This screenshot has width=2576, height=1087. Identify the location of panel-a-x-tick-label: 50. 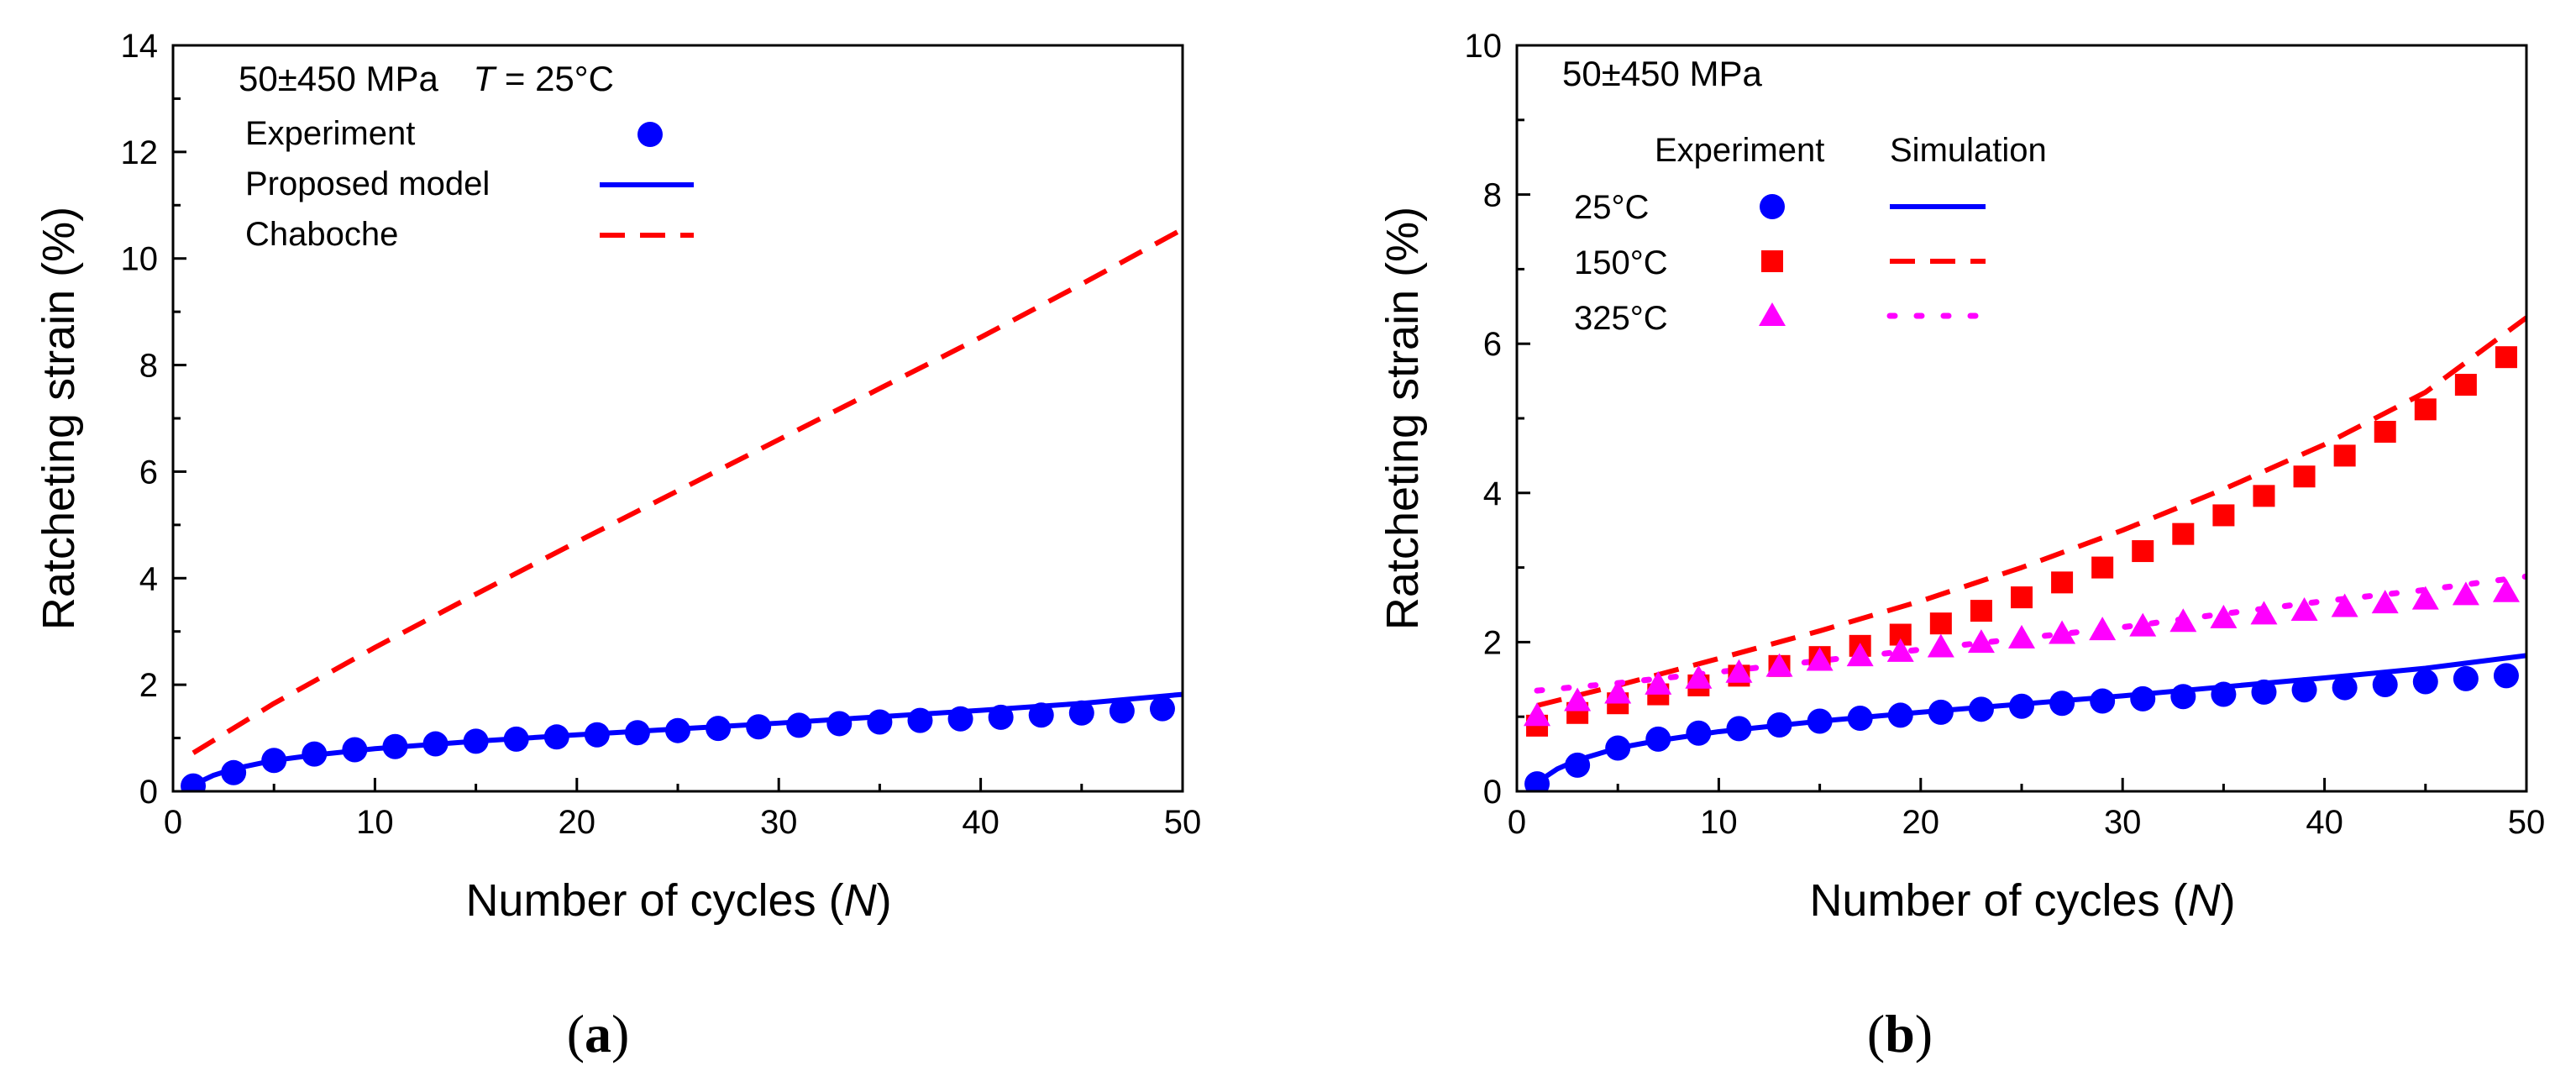
(1183, 823).